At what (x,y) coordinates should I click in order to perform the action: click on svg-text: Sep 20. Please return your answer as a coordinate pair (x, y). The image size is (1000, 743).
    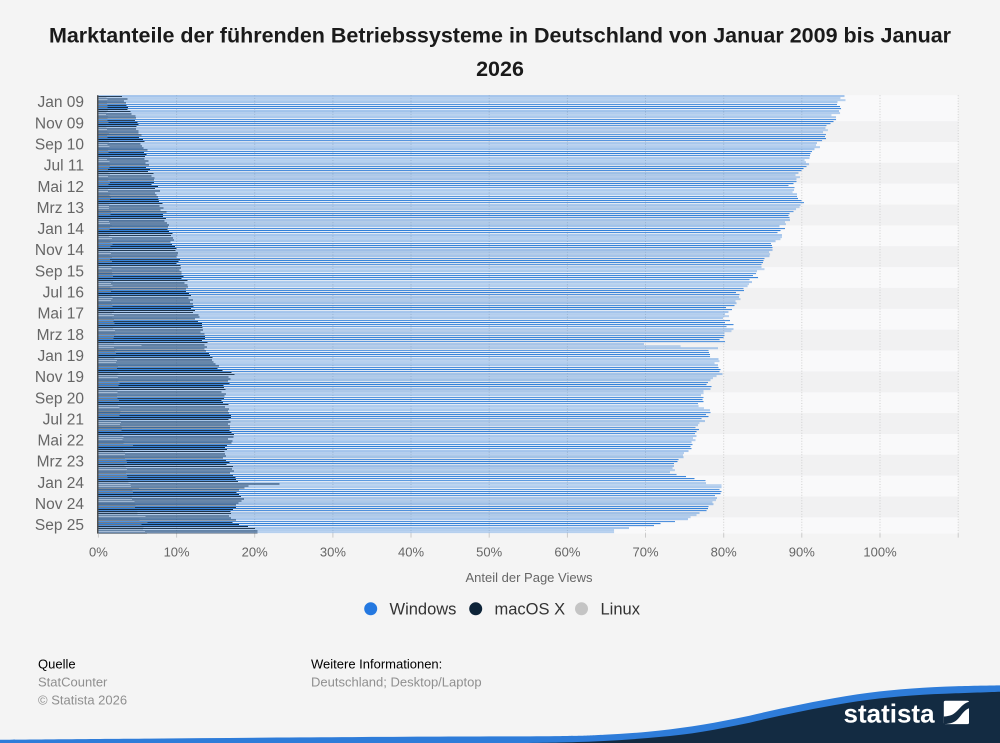
    Looking at the image, I should click on (60, 398).